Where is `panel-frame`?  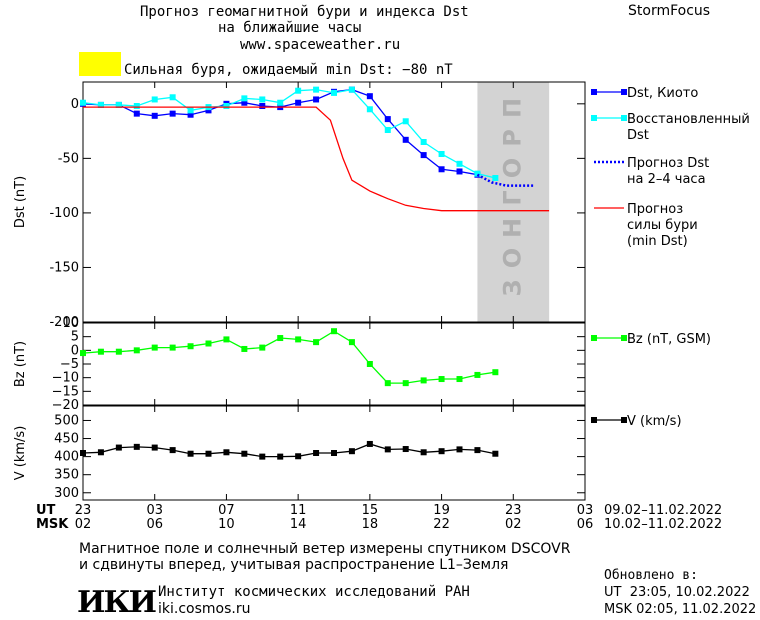
panel-frame is located at coordinates (334, 364).